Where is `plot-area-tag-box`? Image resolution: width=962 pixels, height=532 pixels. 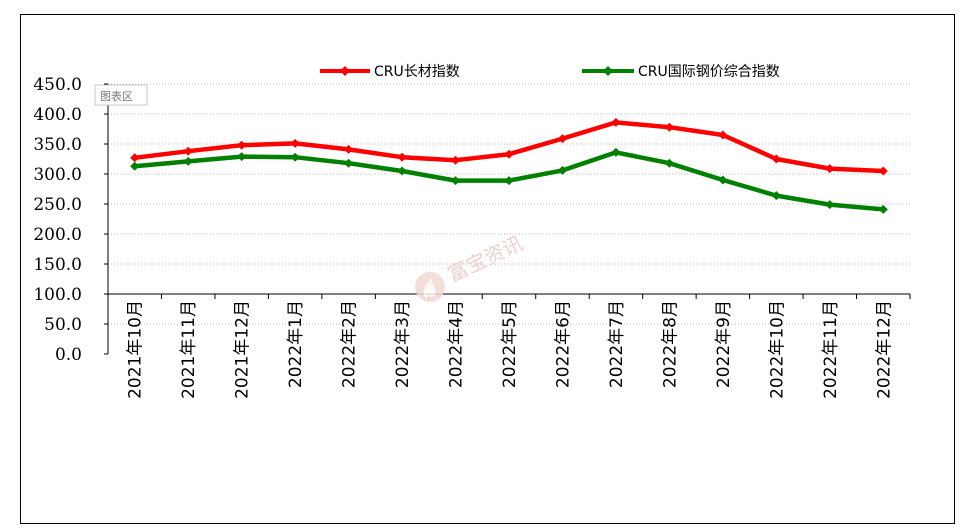
plot-area-tag-box is located at coordinates (121, 95).